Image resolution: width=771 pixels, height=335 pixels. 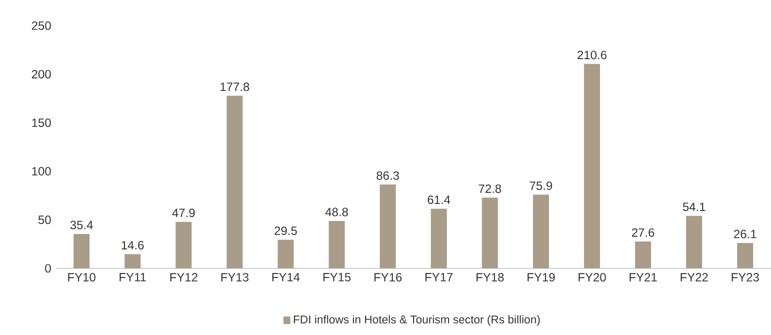 What do you see at coordinates (133, 277) in the screenshot?
I see `x-tick-label: FY11` at bounding box center [133, 277].